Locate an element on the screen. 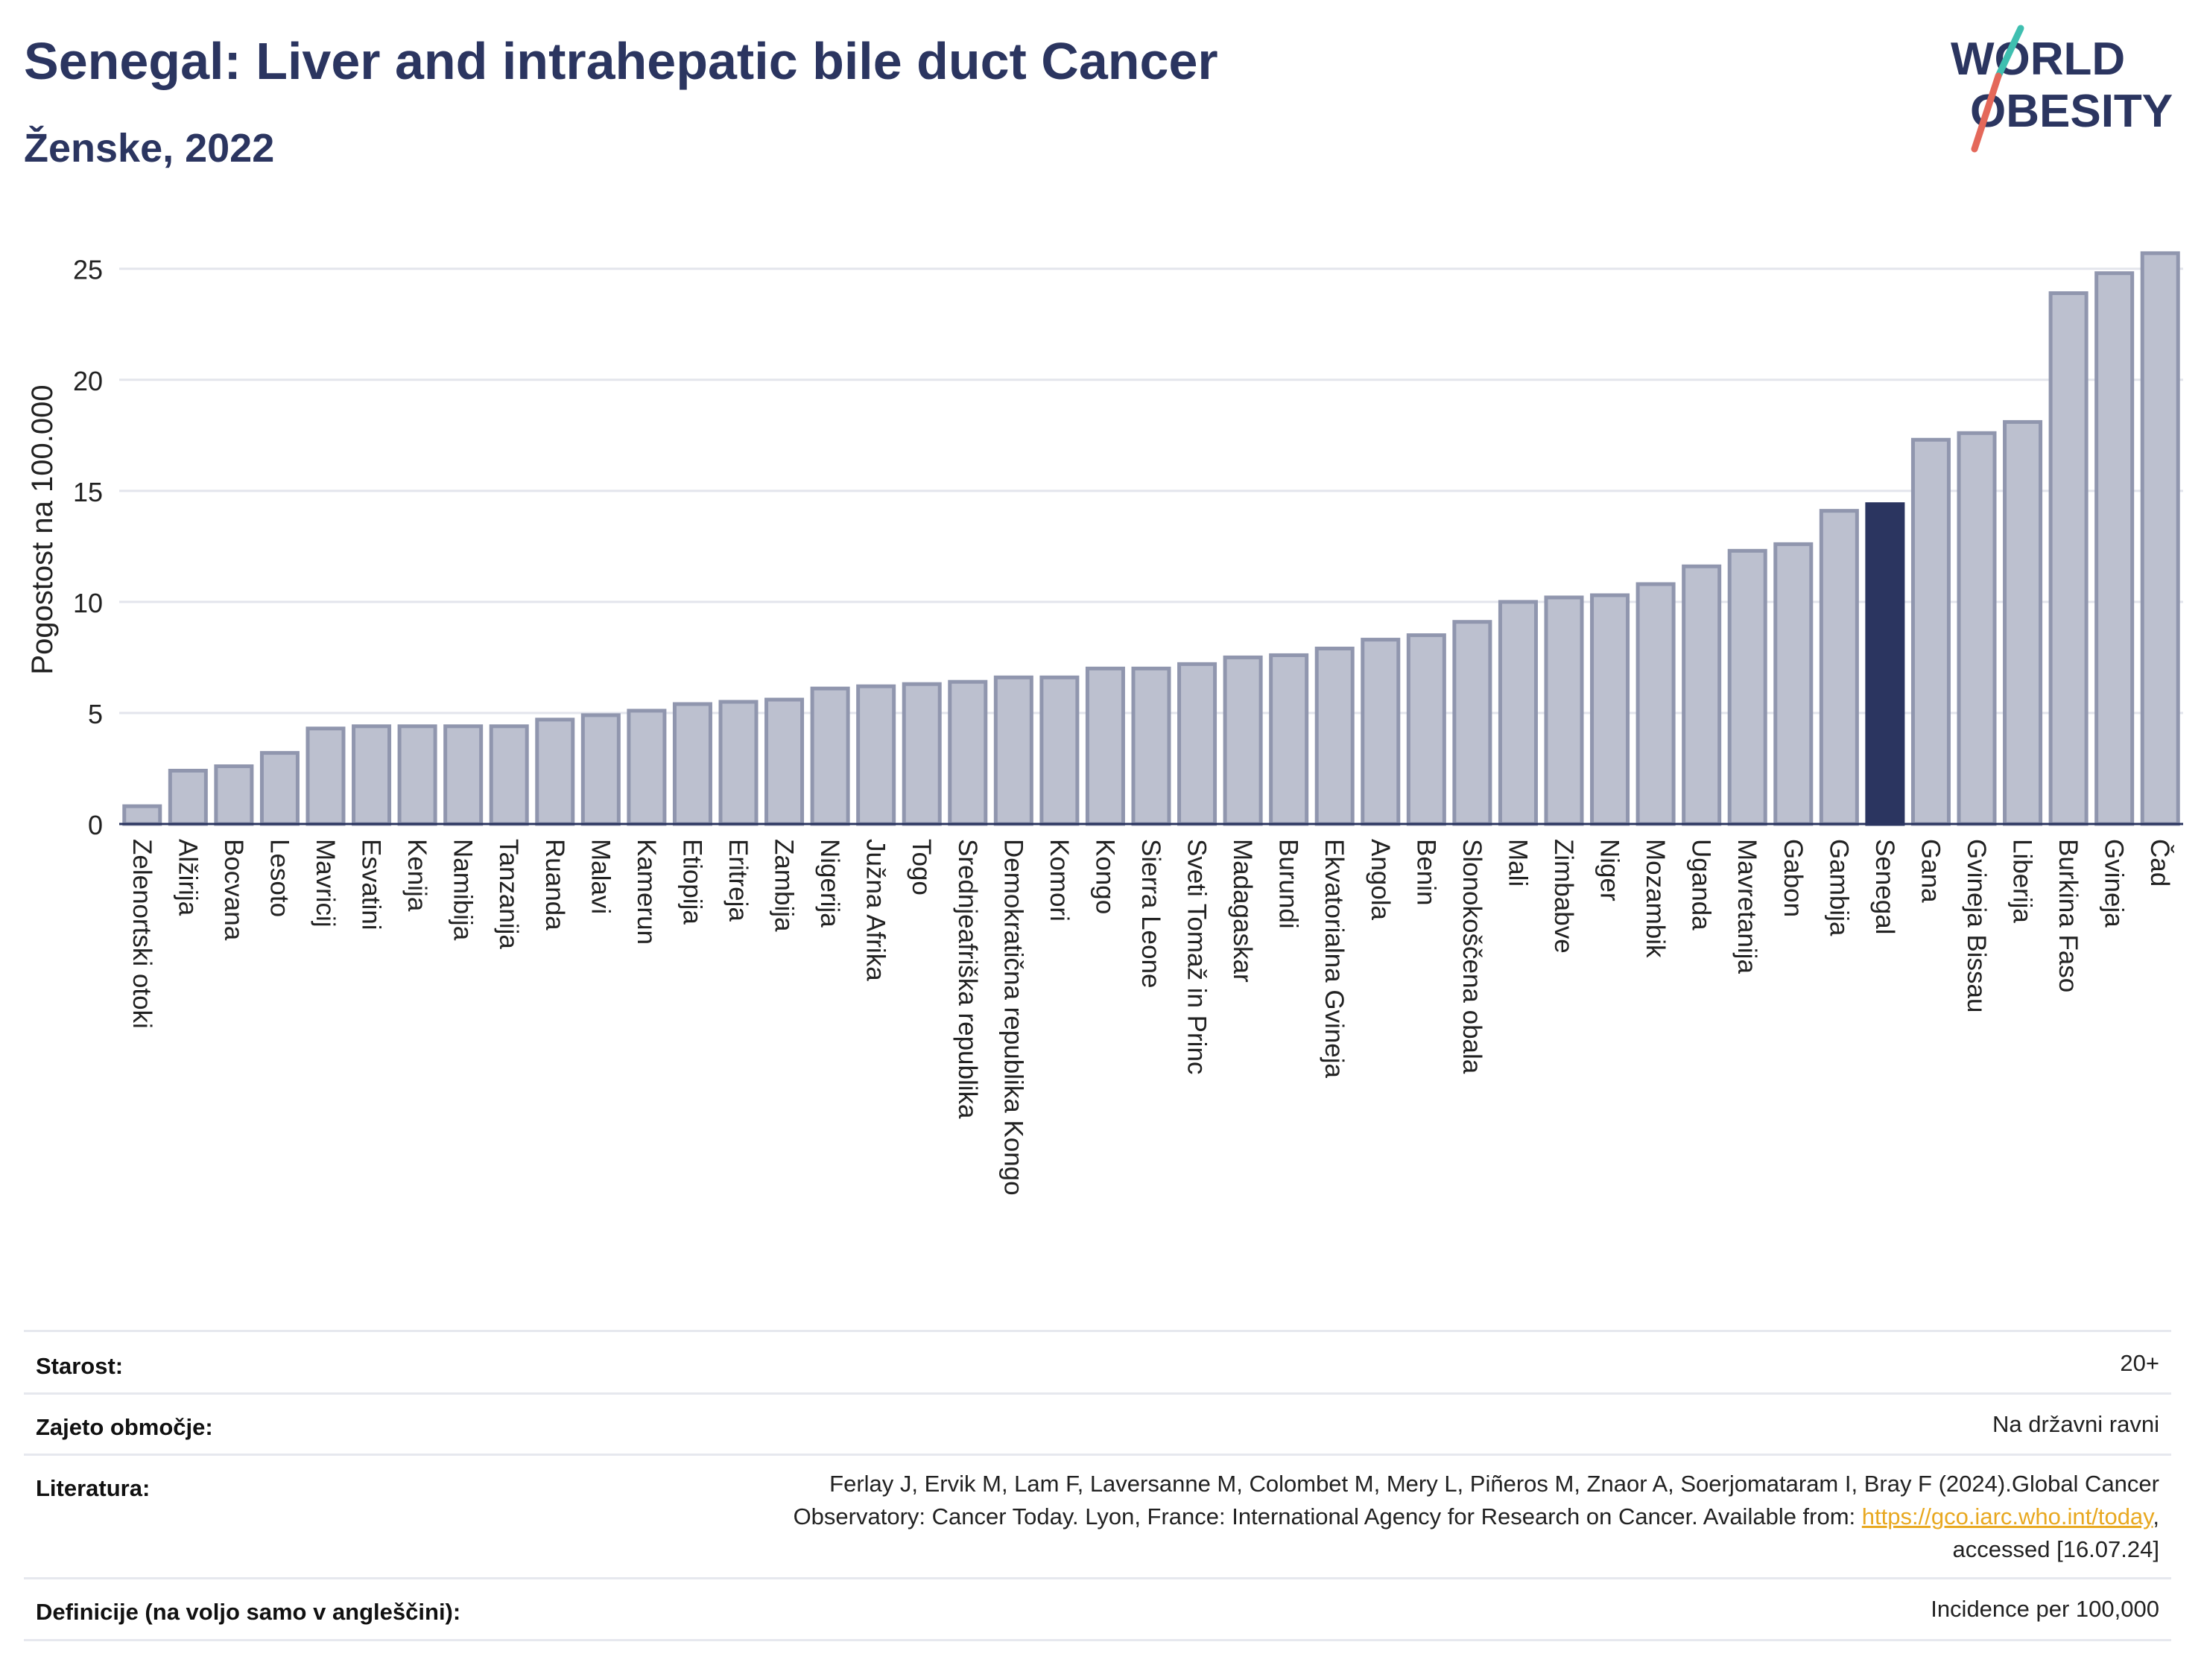 This screenshot has height=1680, width=2204. x-tick-label: Namibija is located at coordinates (463, 890).